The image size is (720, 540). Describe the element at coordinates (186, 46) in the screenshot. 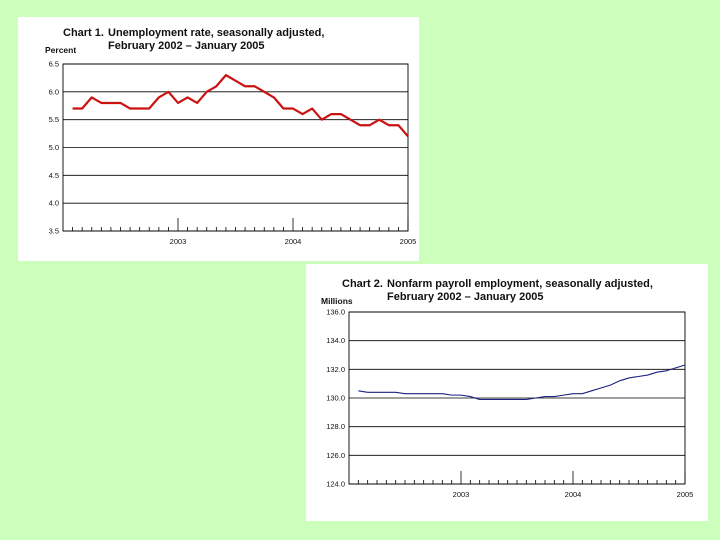

I see `chart-1-title-line2: February 2002 – January 2005` at that location.